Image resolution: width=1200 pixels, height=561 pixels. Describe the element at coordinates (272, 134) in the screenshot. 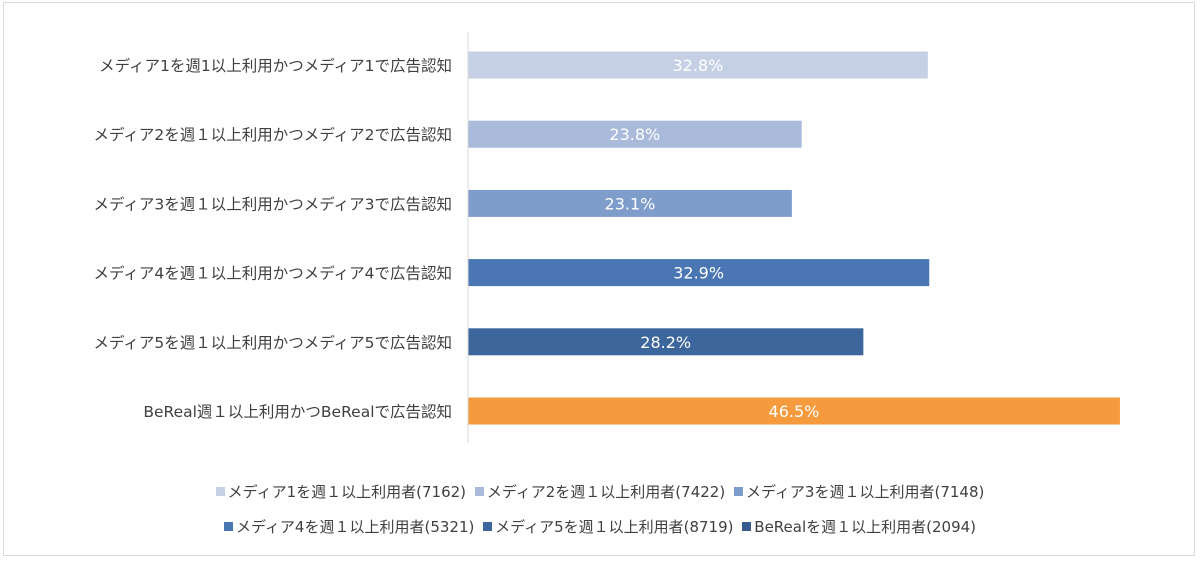

I see `category-label: メディア2を週１以上利用かつメディア2で広告認知` at that location.